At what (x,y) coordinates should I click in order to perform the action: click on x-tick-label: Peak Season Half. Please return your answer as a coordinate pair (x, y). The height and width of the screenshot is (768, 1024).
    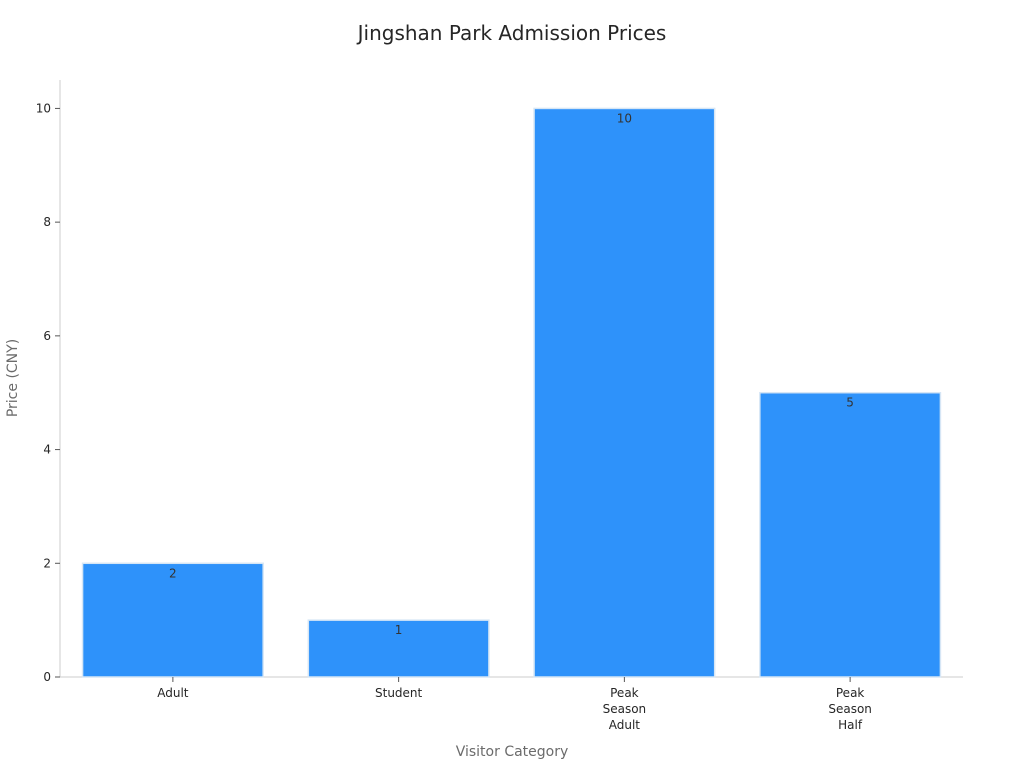
    Looking at the image, I should click on (850, 709).